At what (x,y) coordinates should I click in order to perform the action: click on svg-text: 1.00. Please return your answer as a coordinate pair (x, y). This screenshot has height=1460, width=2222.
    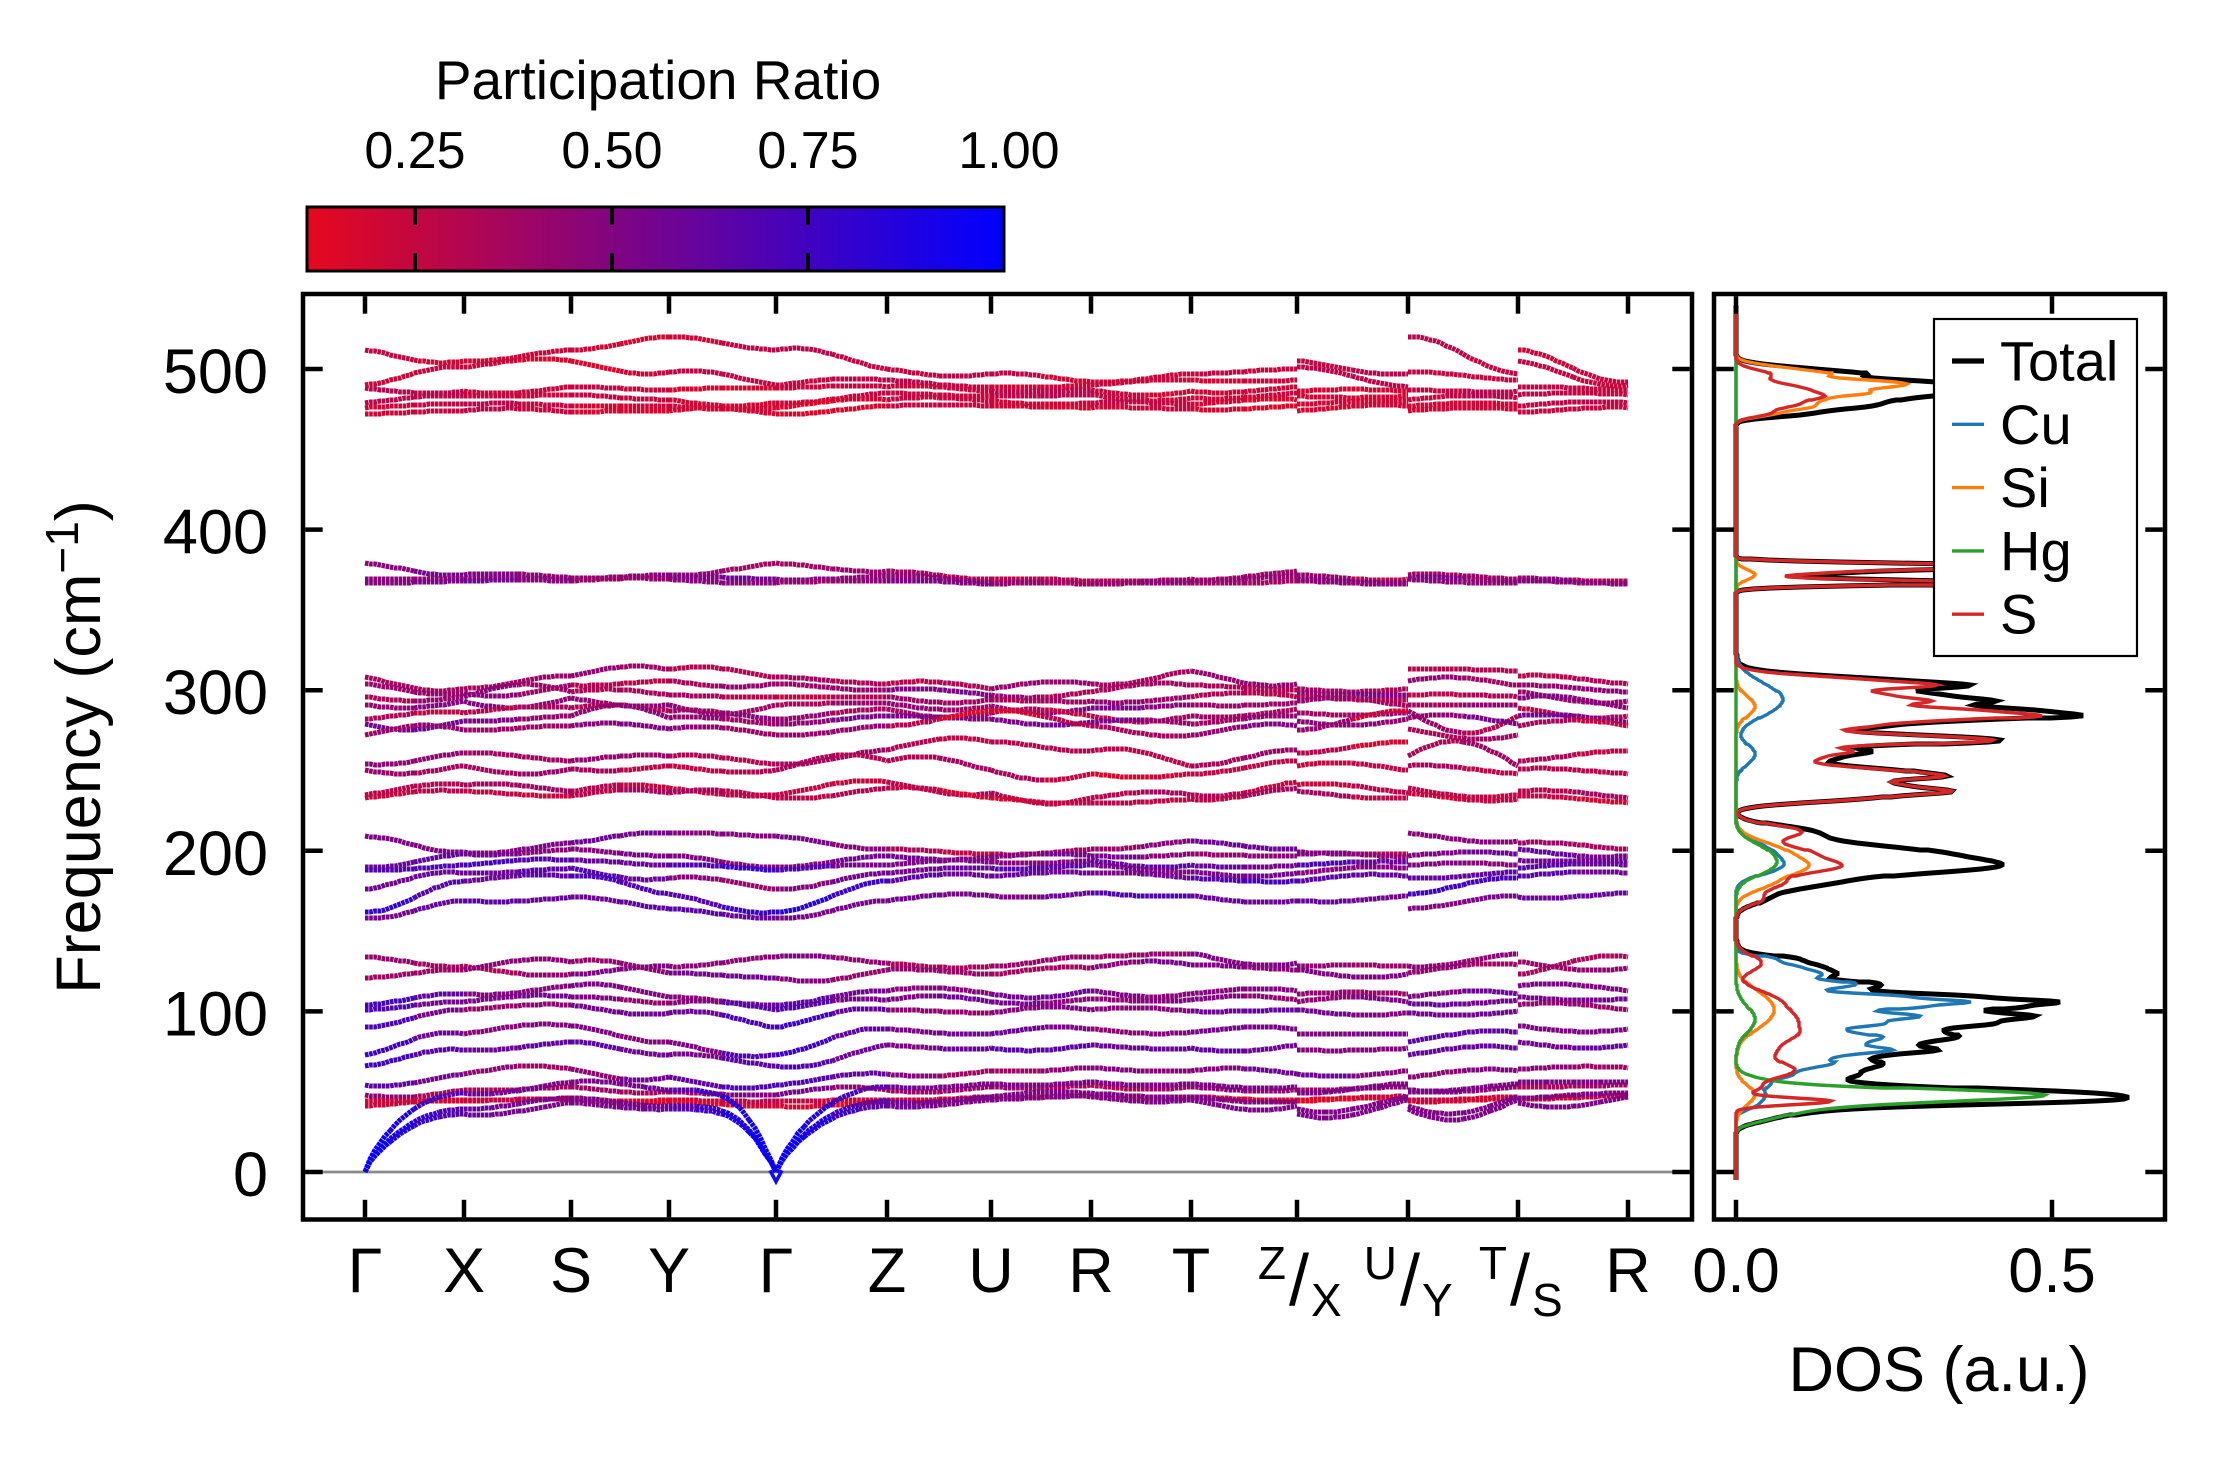
    Looking at the image, I should click on (1008, 151).